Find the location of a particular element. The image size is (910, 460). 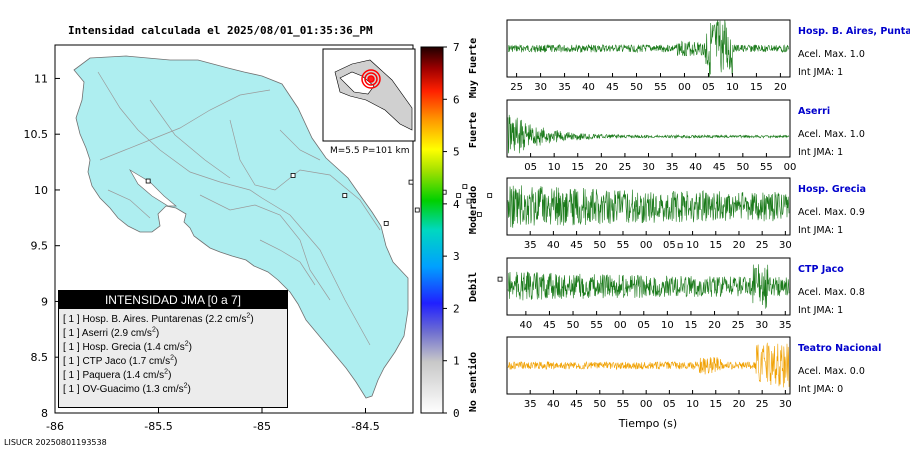

time-axis-label: Tiempo (s) is located at coordinates (647, 423).